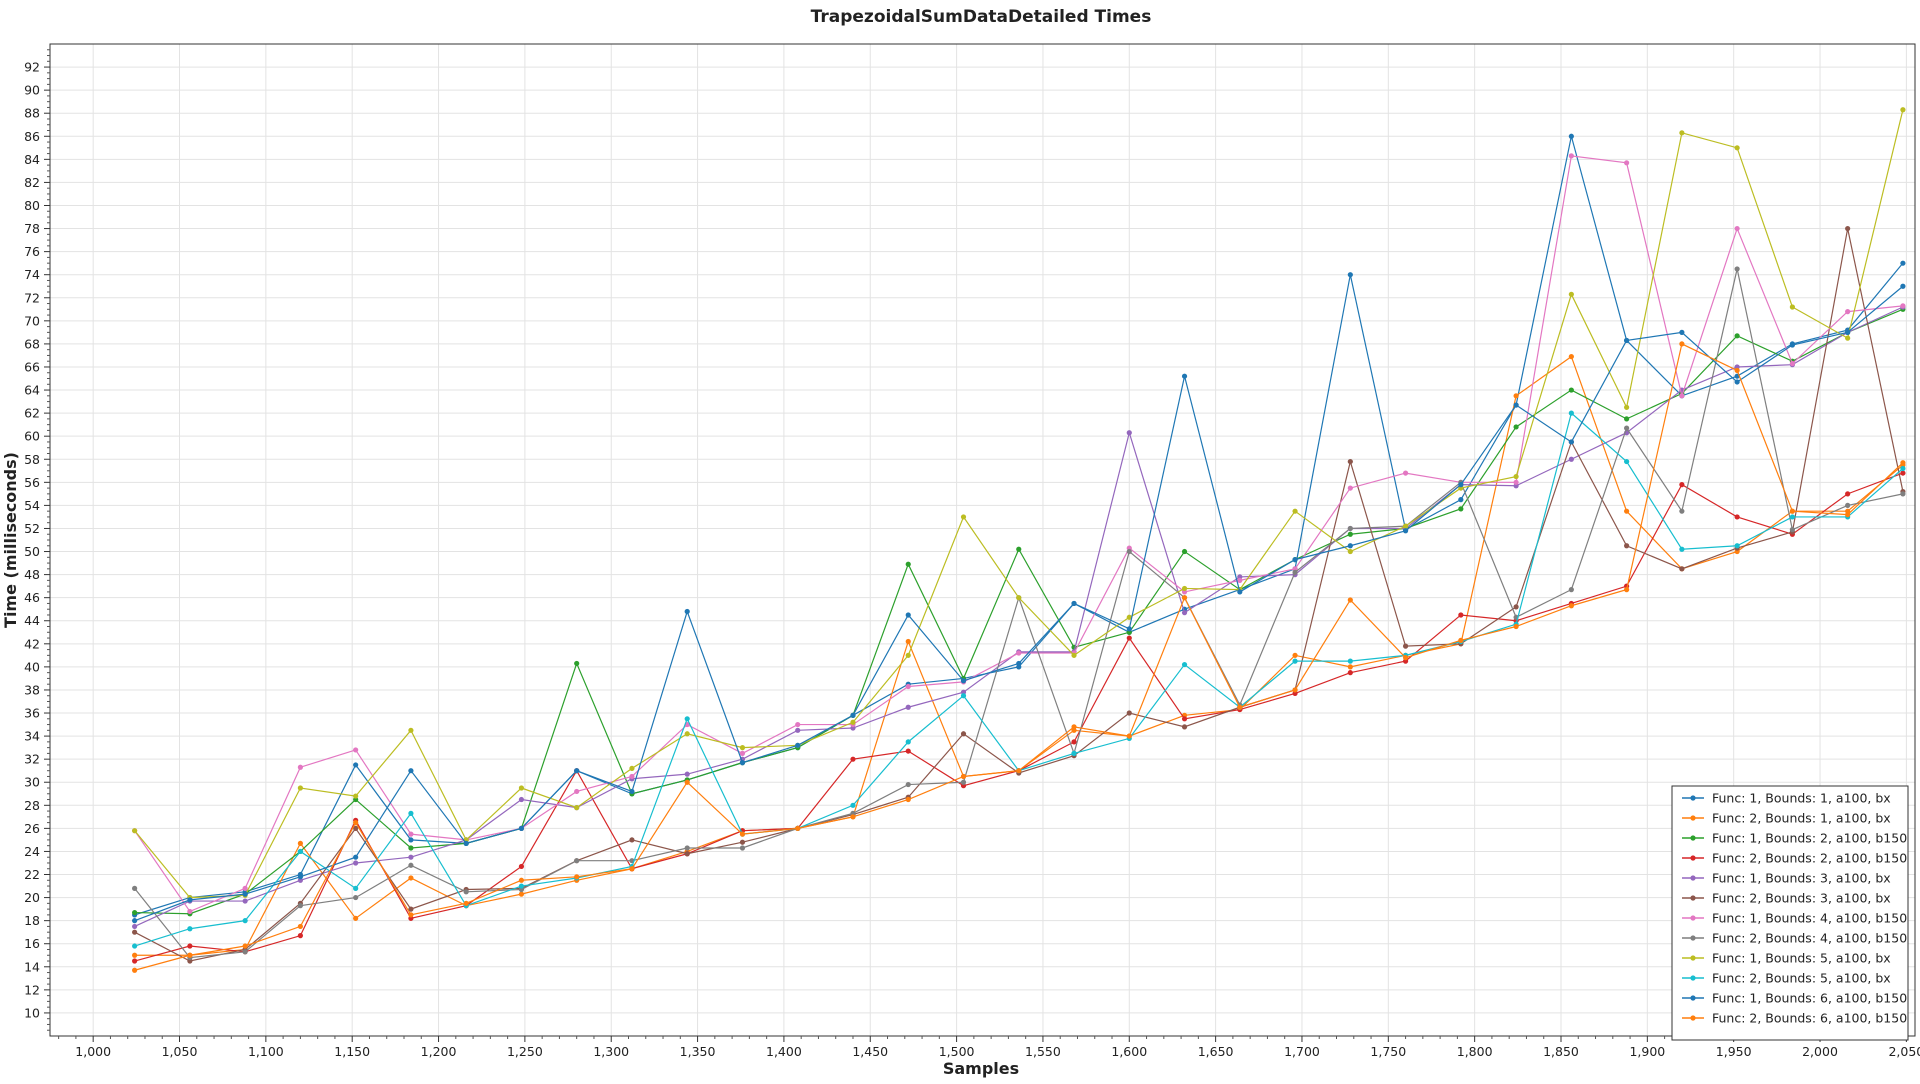 This screenshot has width=1920, height=1084. I want to click on x-tick-label: 1,550, so click(1043, 1051).